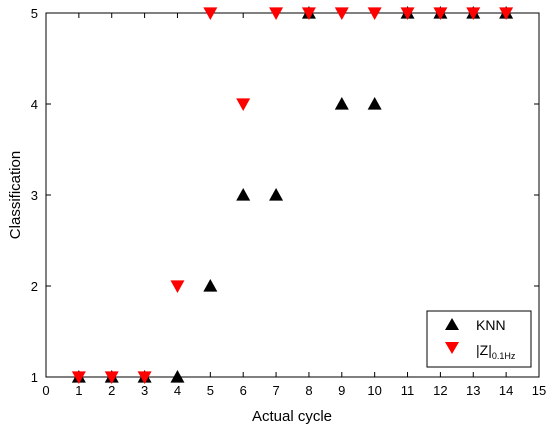 This screenshot has width=550, height=433. What do you see at coordinates (78, 390) in the screenshot?
I see `x-tick-label: 1` at bounding box center [78, 390].